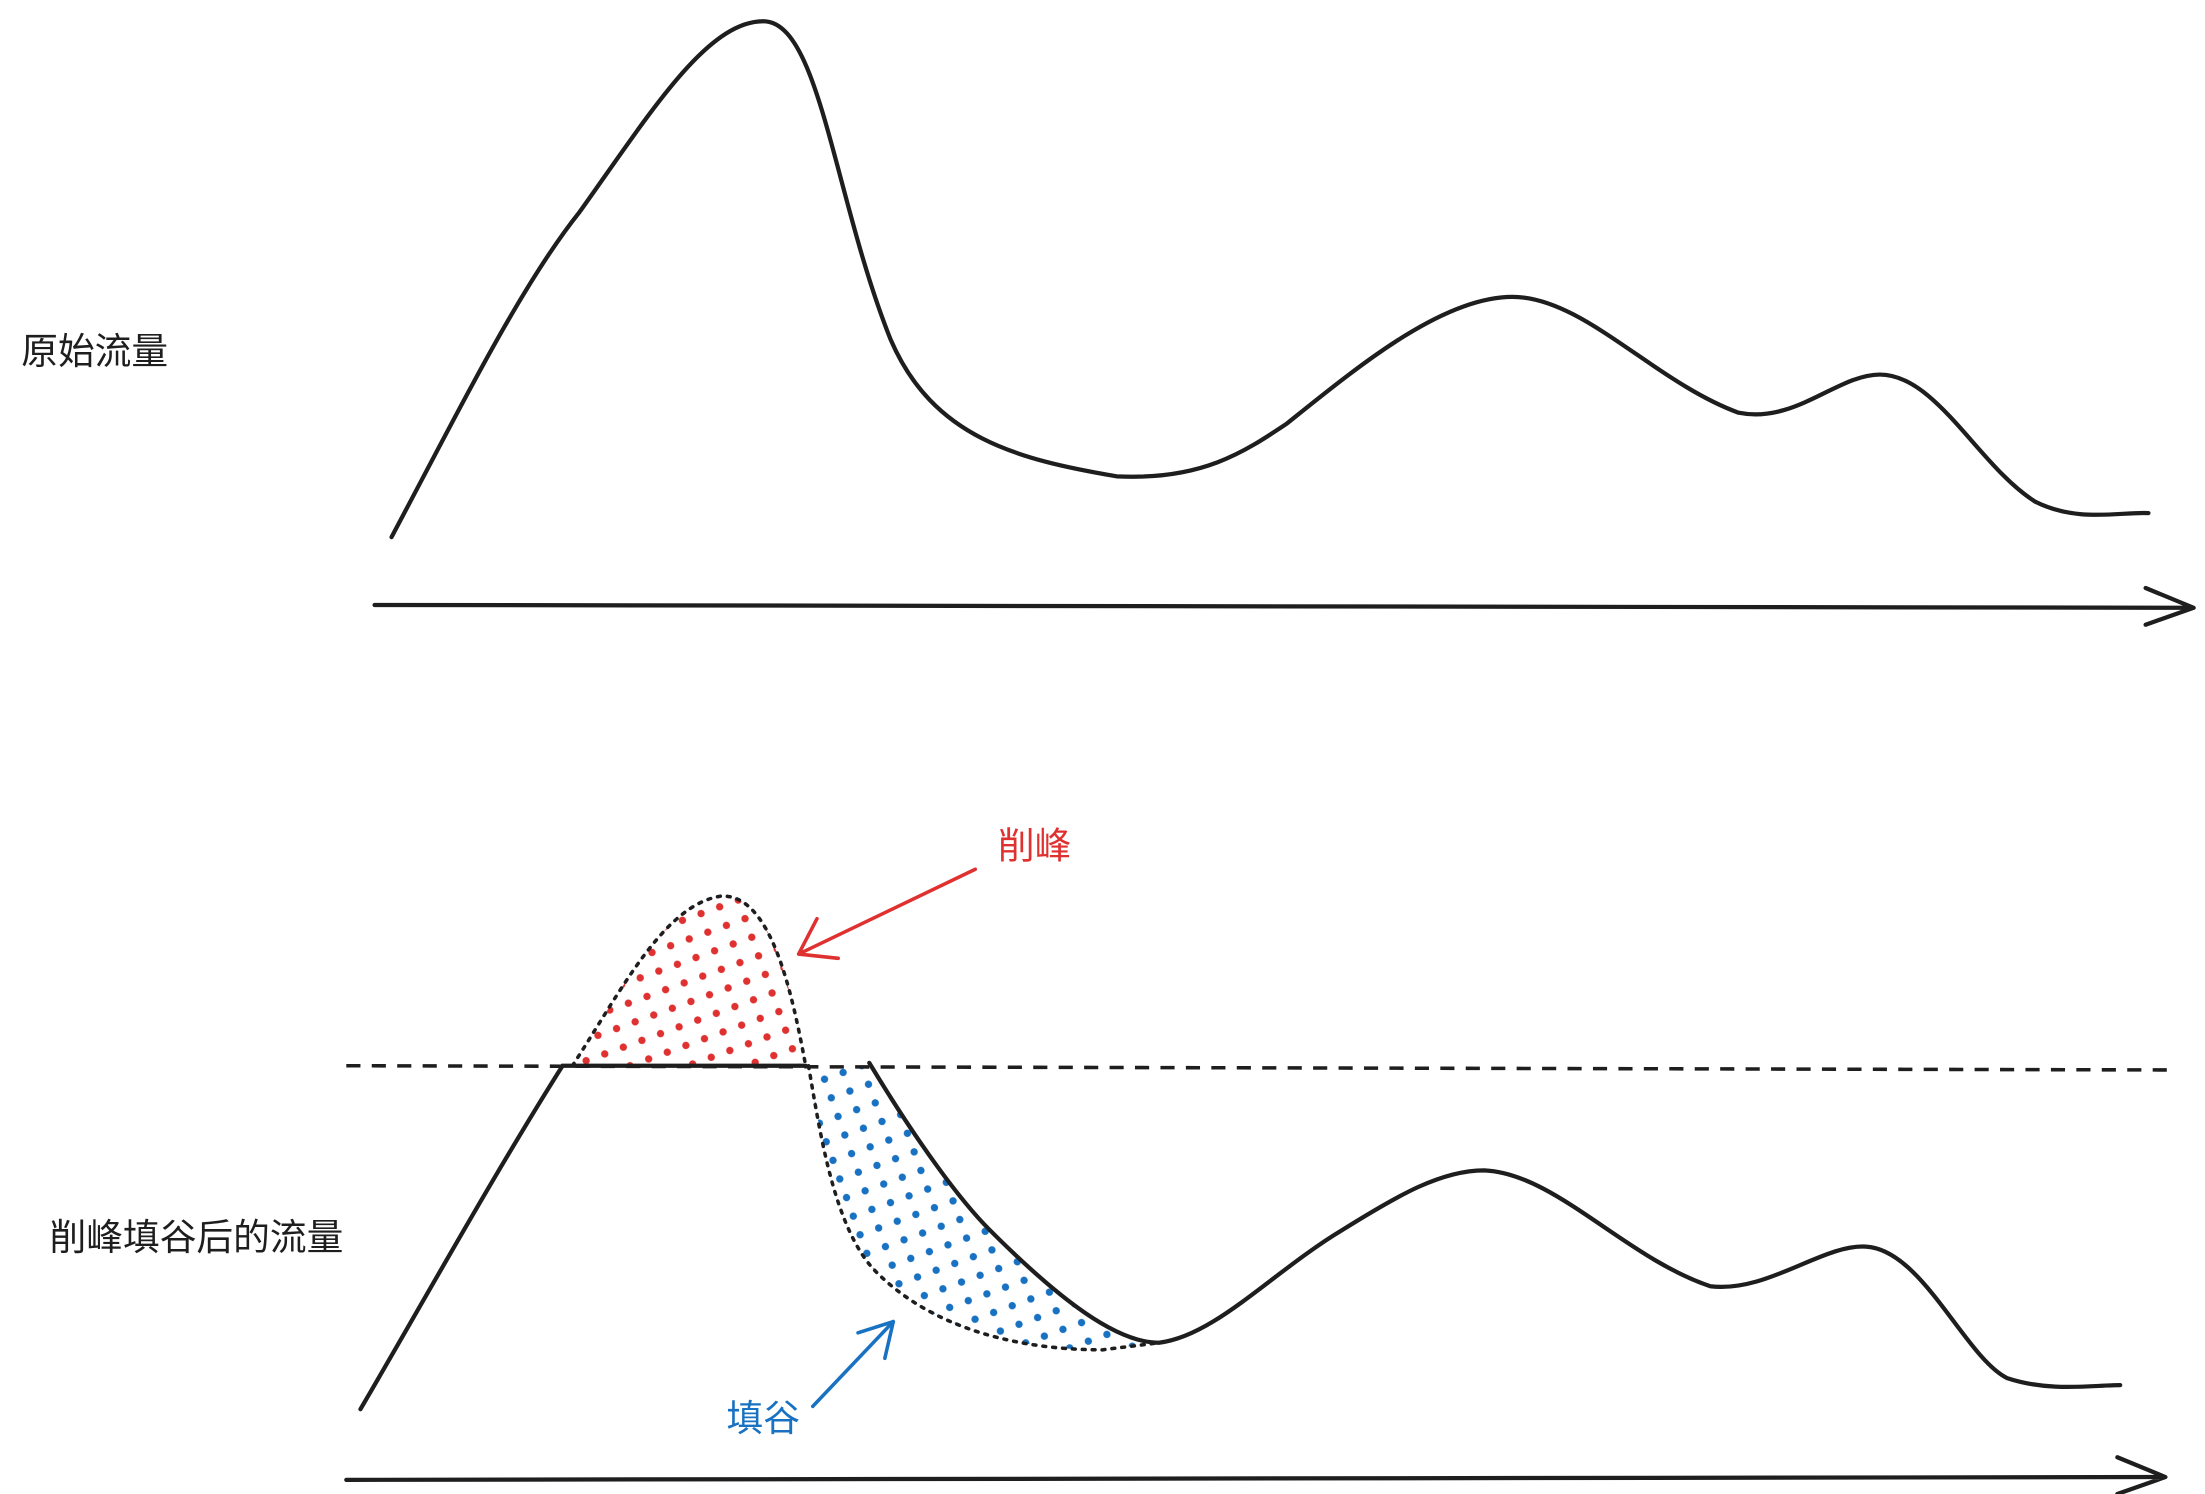 Image resolution: width=2205 pixels, height=1494 pixels. Describe the element at coordinates (94, 351) in the screenshot. I see `original-label: 原始流量` at that location.